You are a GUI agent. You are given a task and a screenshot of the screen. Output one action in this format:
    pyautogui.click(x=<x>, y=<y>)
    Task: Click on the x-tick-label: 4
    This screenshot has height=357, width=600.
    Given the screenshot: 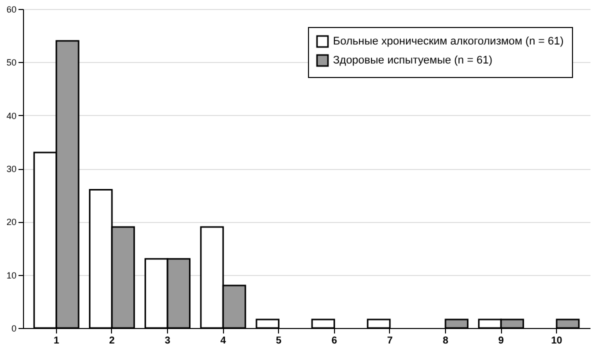 What is the action you would take?
    pyautogui.click(x=223, y=341)
    